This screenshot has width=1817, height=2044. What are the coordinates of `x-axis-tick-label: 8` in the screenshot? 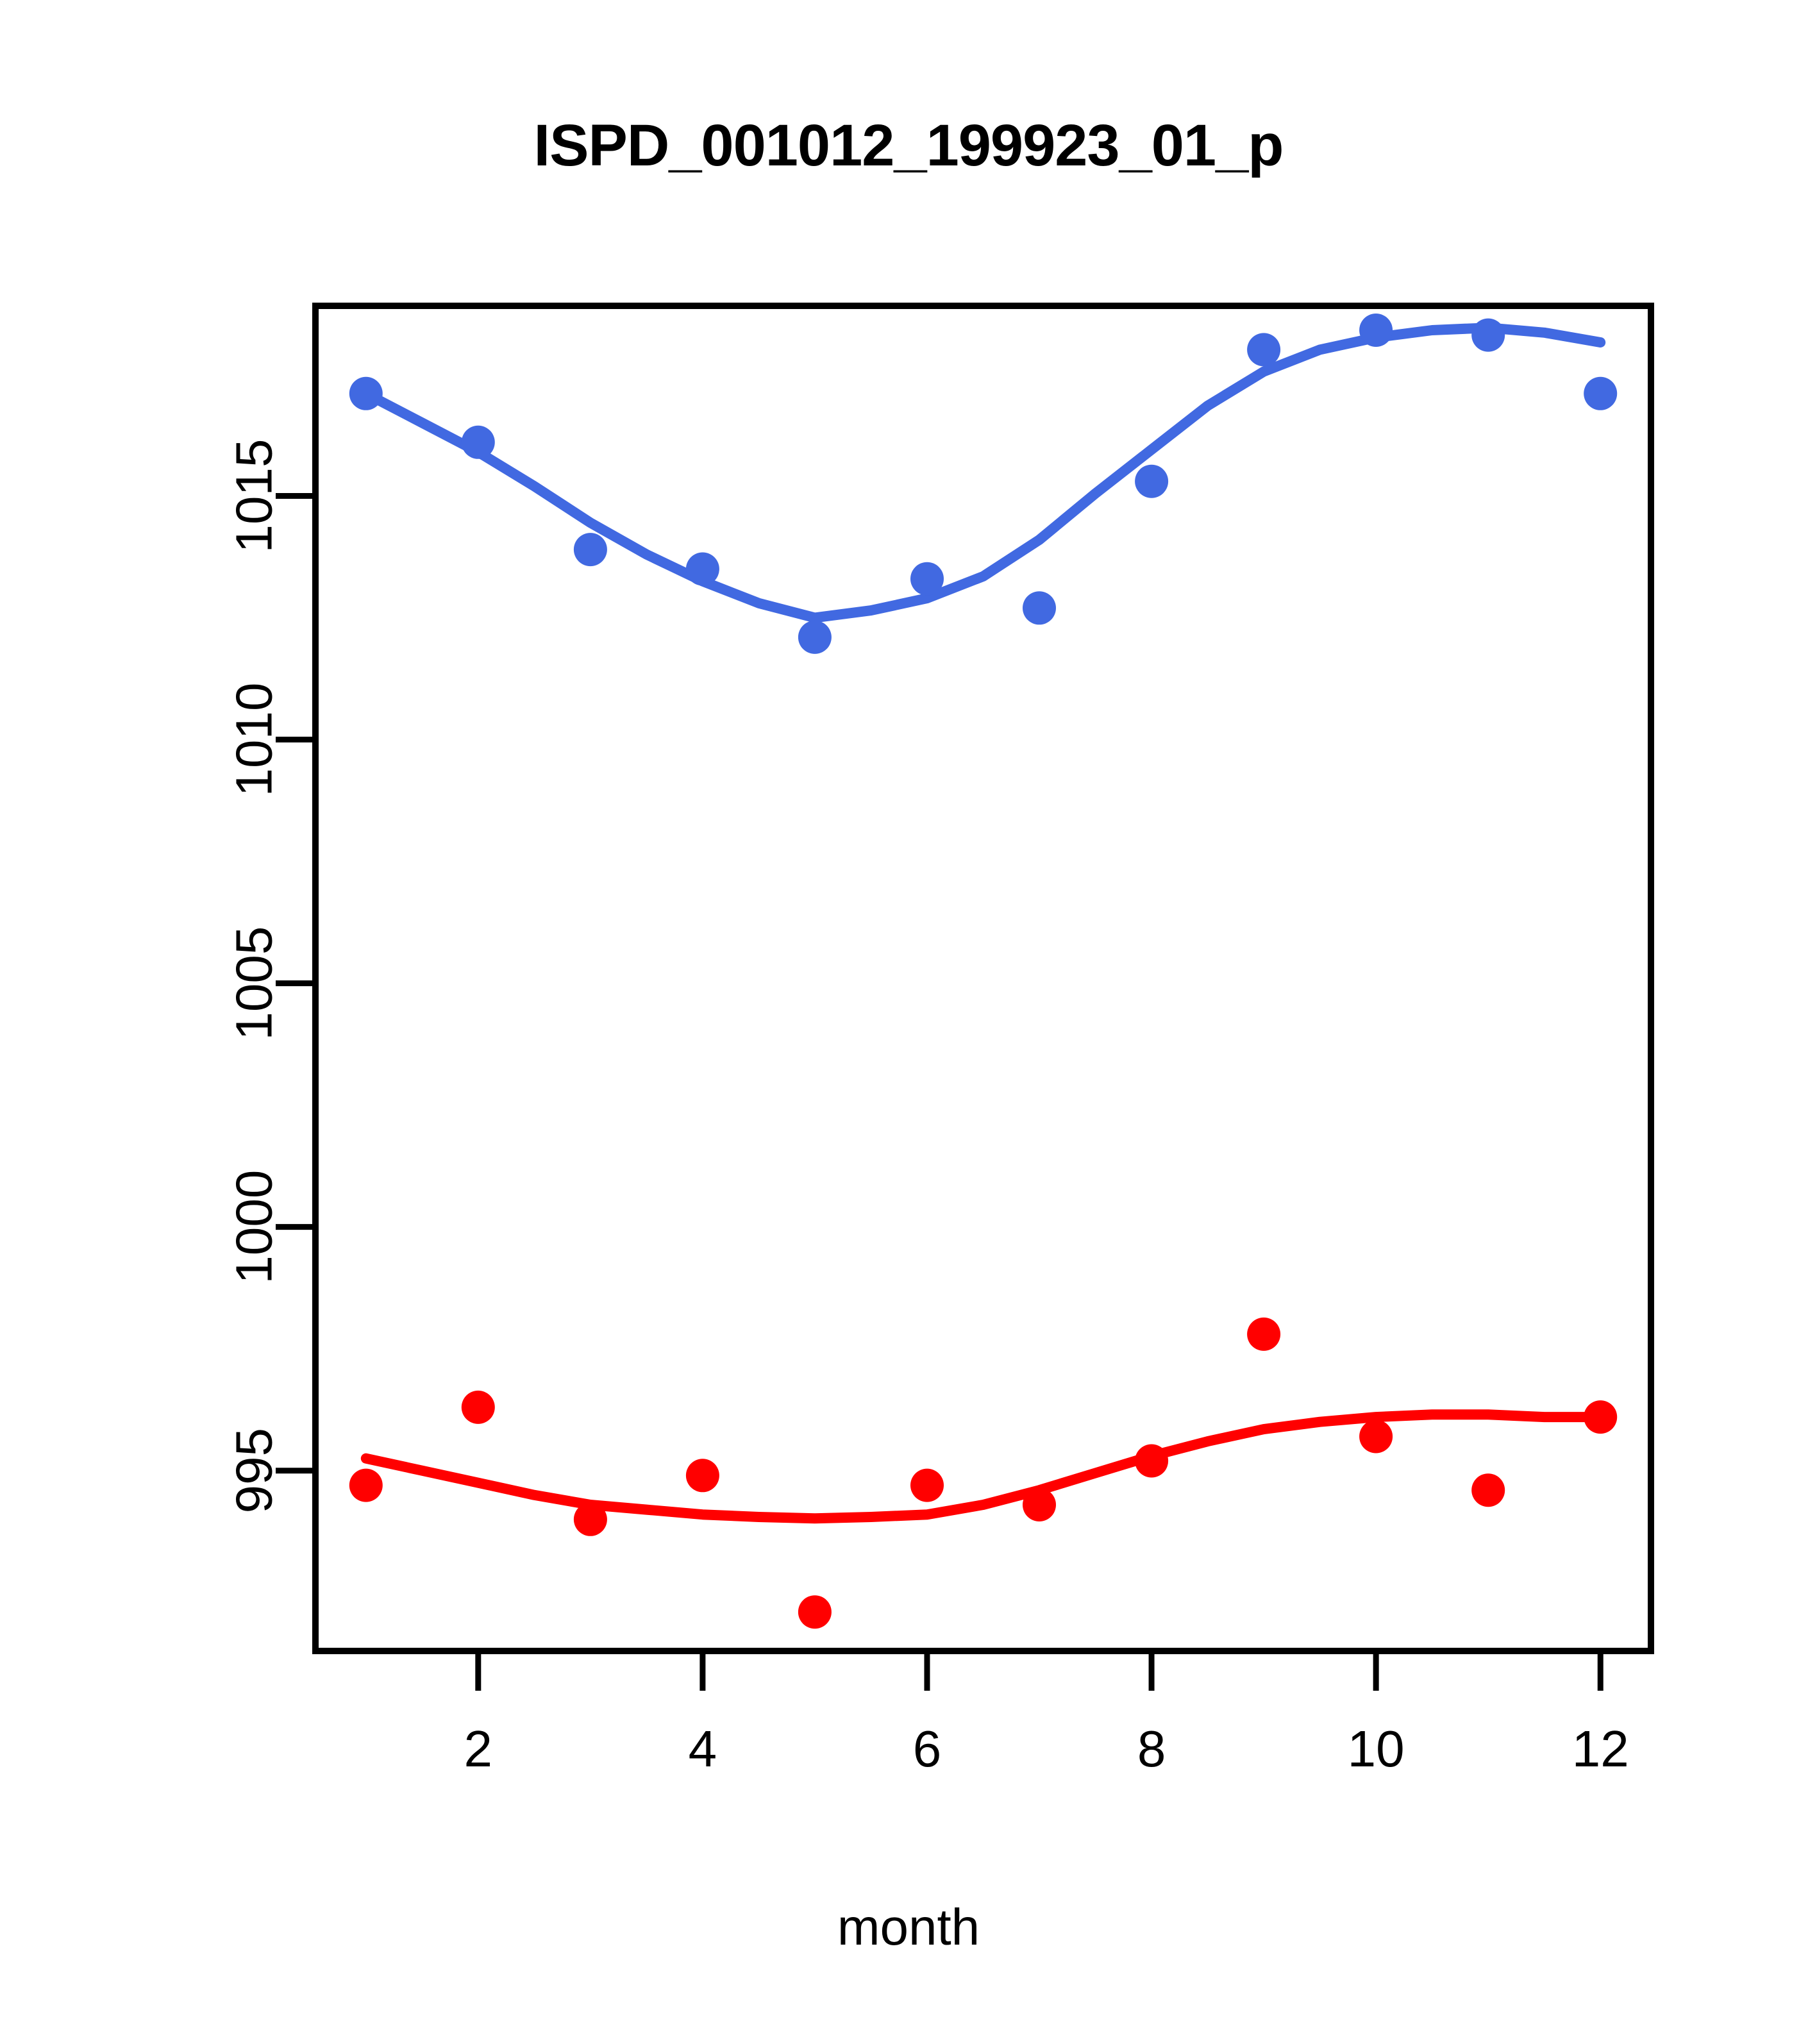 It's located at (1151, 1748).